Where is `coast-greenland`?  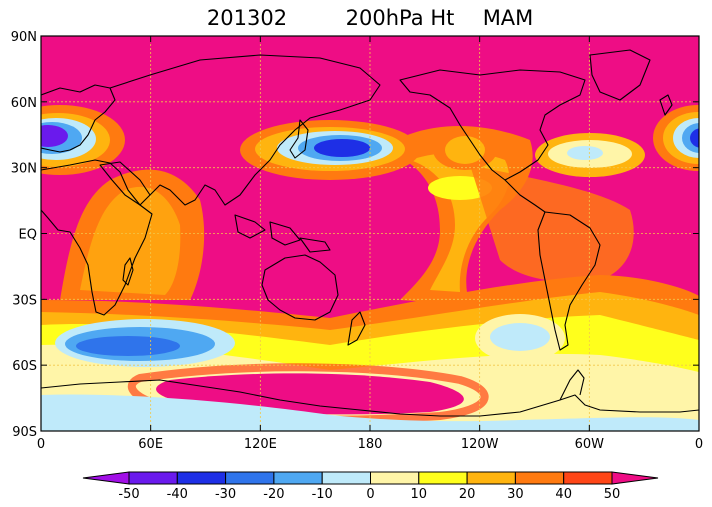
coast-greenland is located at coordinates (620, 75).